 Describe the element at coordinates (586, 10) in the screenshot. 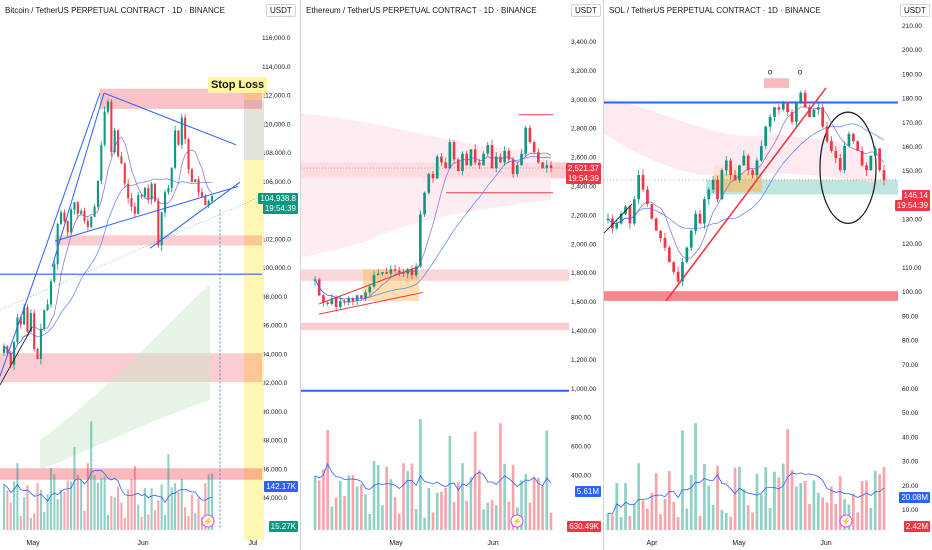

I see `eth-currency-button: USDT` at that location.